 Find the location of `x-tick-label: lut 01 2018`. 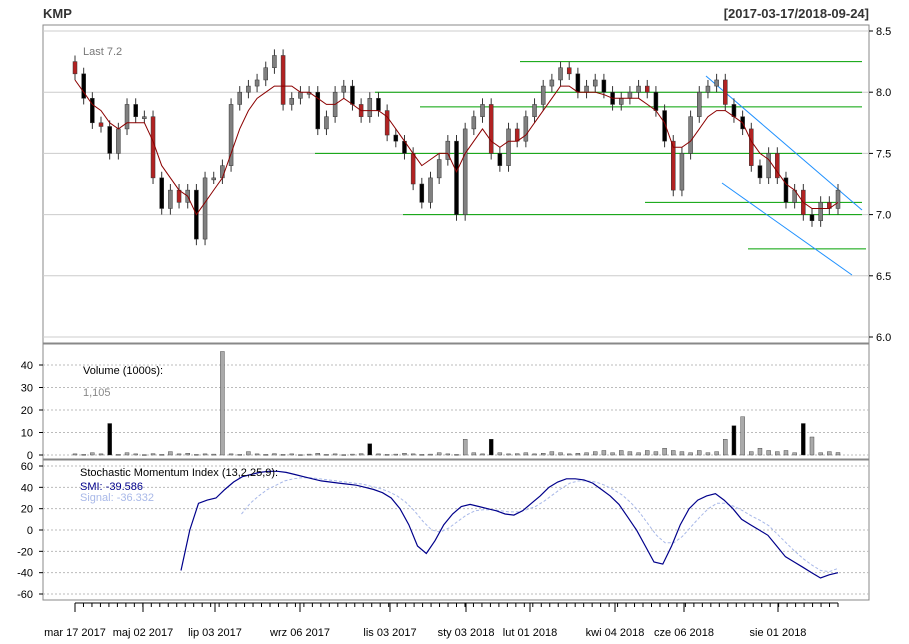

x-tick-label: lut 01 2018 is located at coordinates (530, 633).